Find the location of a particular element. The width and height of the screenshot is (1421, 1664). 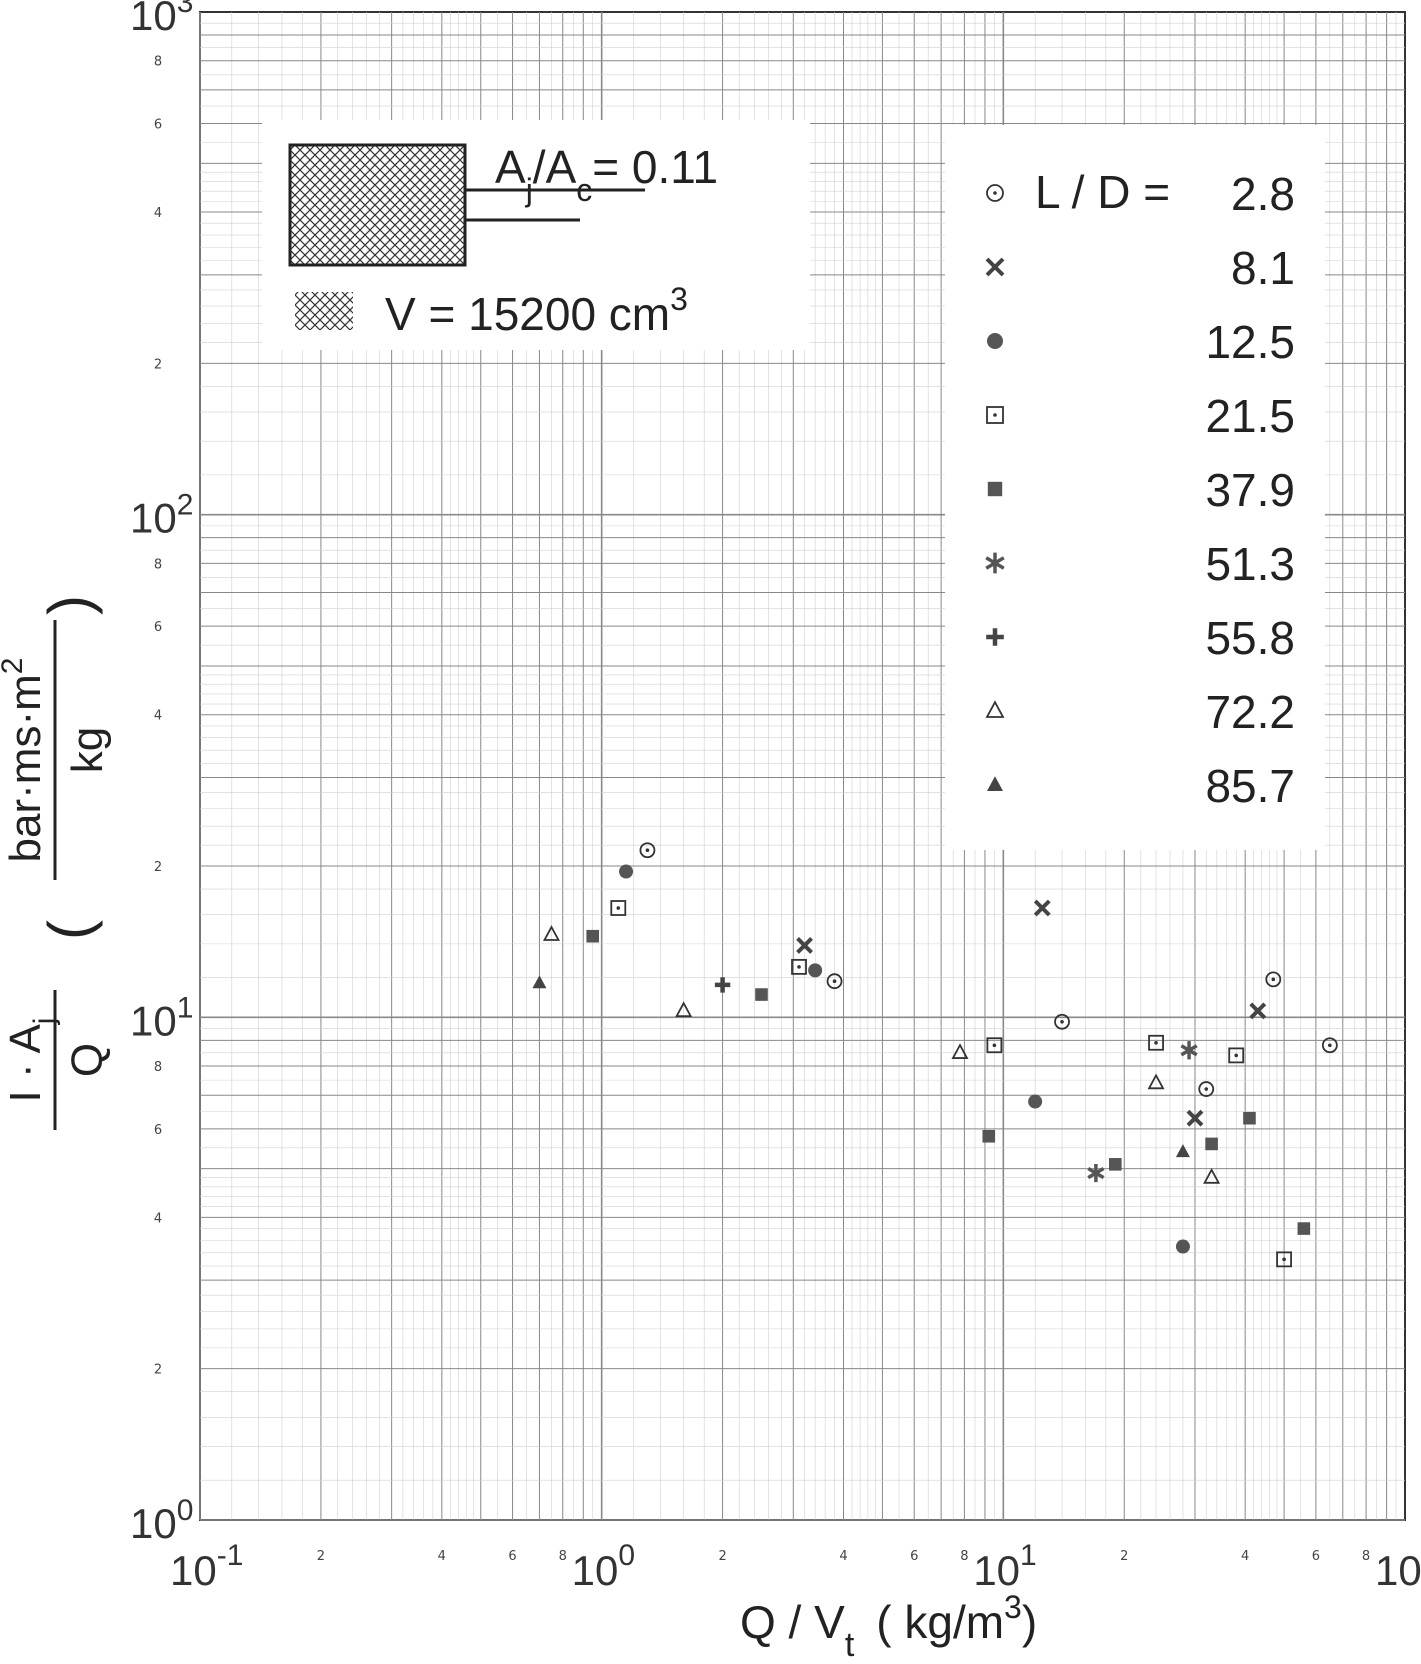

legend-label: 8.1 is located at coordinates (1263, 268).